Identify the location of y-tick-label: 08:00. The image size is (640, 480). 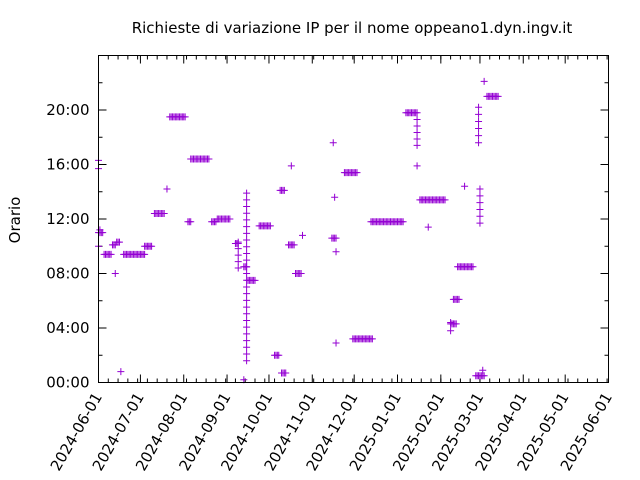
(67, 274).